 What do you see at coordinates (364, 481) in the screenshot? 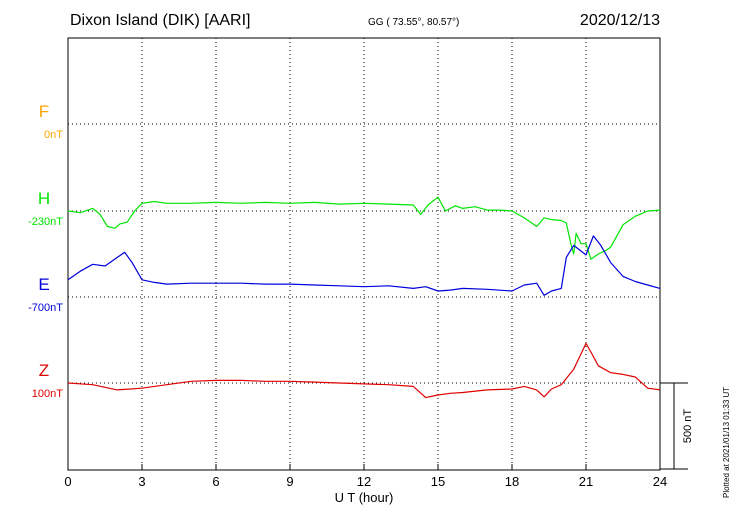
I see `x-tick-label: 12` at bounding box center [364, 481].